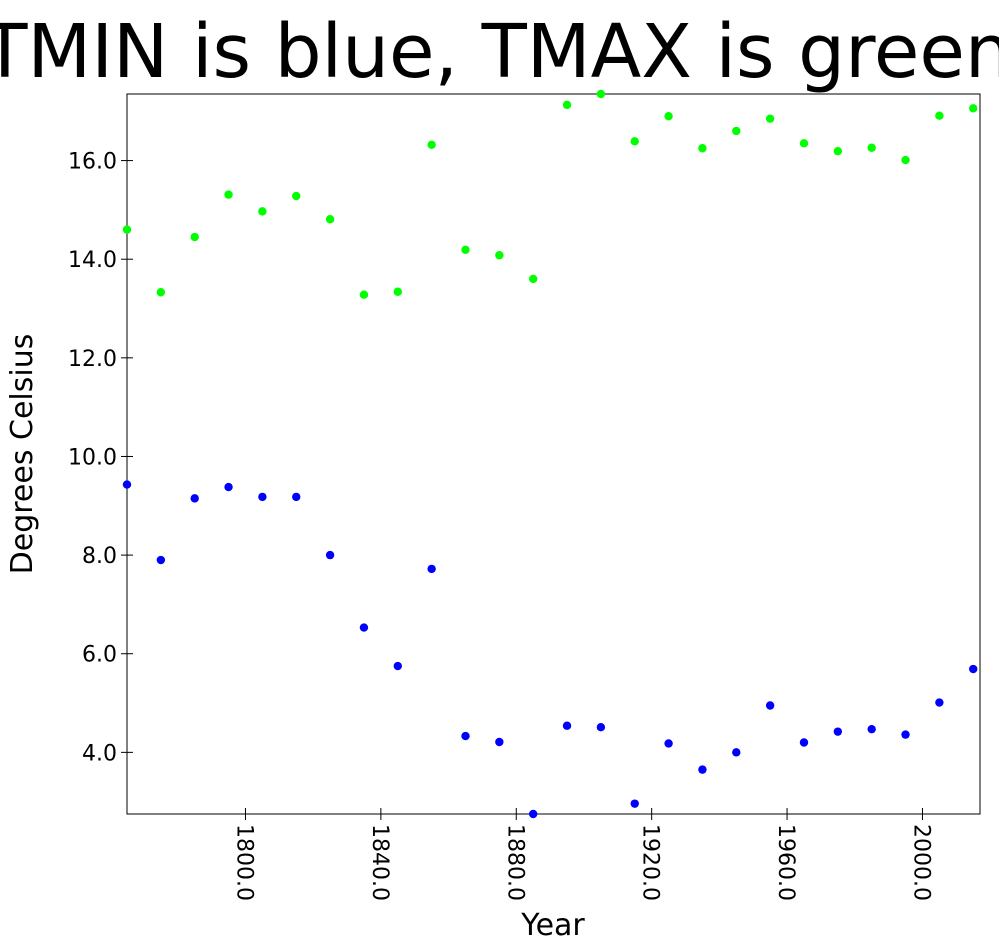 The width and height of the screenshot is (999, 941). I want to click on y-tick-label: 6.0, so click(99, 655).